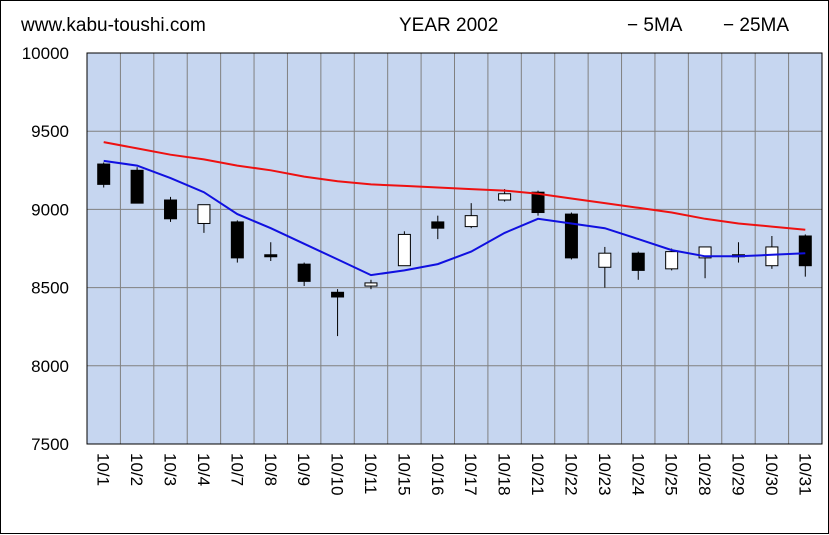 This screenshot has width=829, height=535. I want to click on x-tick-label: 10/4, so click(203, 469).